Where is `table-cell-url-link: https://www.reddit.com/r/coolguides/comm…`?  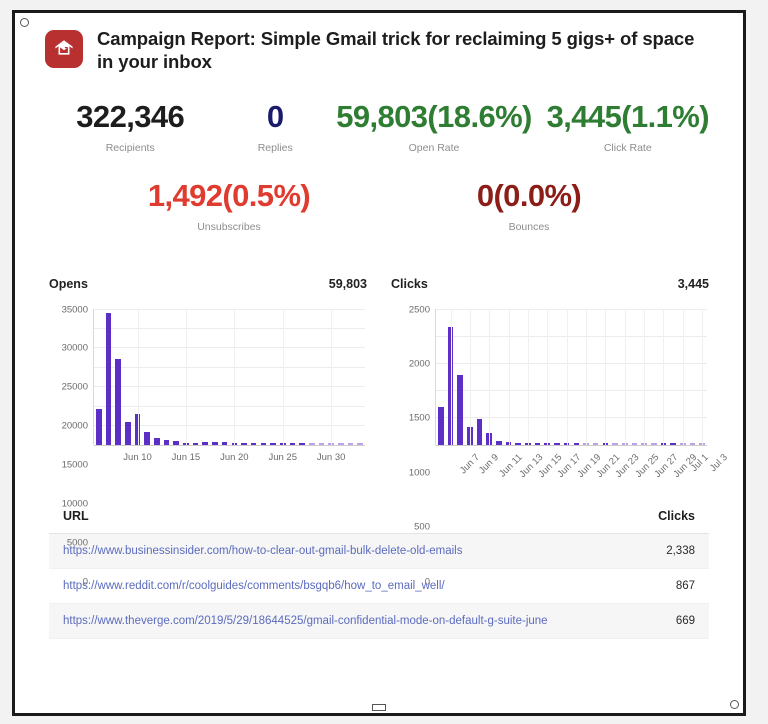
table-cell-url-link: https://www.reddit.com/r/coolguides/comm… is located at coordinates (254, 585).